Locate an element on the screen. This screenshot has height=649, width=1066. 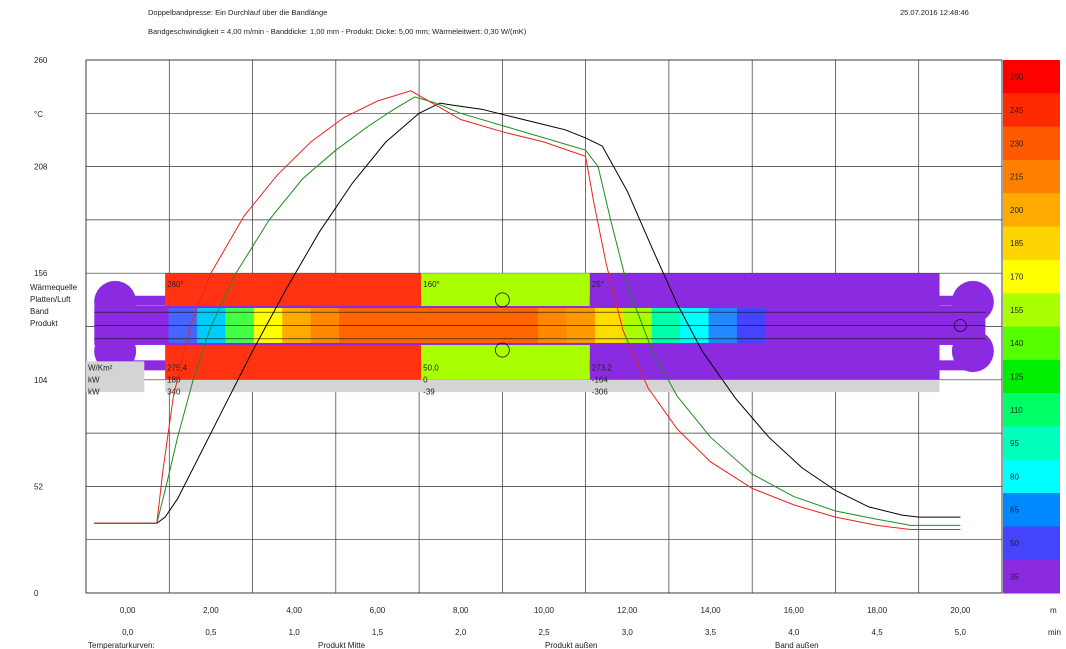
scale-label: 245 is located at coordinates (1017, 110).